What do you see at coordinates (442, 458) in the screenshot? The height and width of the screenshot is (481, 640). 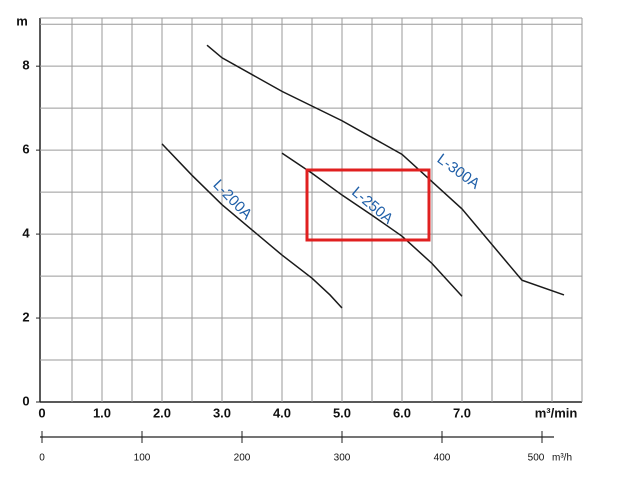 I see `x2-tick-label: 400` at bounding box center [442, 458].